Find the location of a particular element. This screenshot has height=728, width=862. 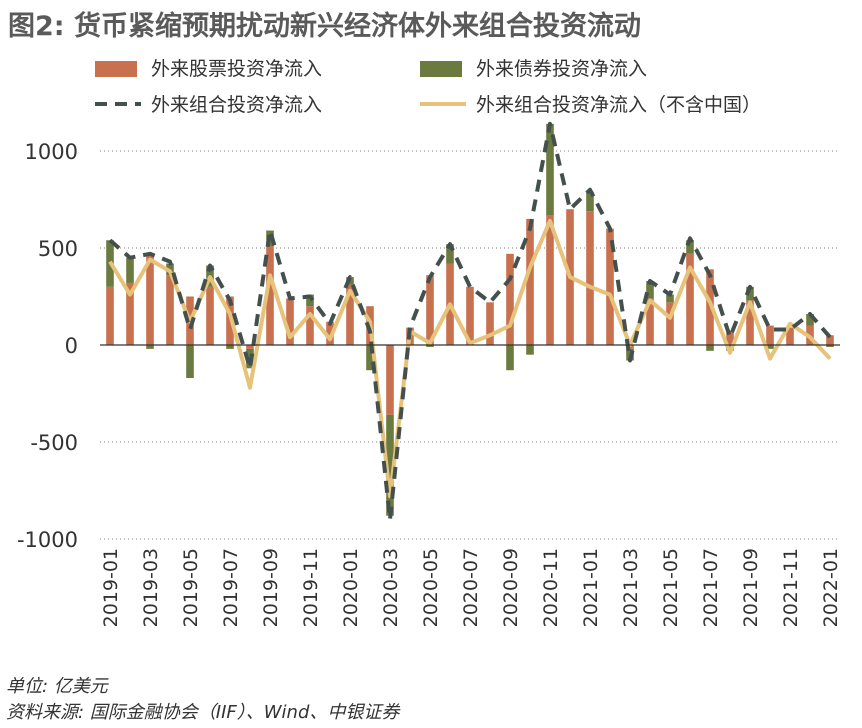

x-tick-label: 2022-01 is located at coordinates (831, 587).